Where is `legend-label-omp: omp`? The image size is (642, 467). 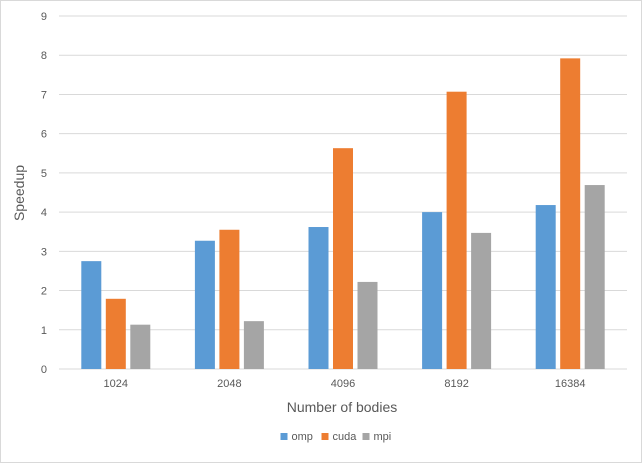
legend-label-omp: omp is located at coordinates (302, 437).